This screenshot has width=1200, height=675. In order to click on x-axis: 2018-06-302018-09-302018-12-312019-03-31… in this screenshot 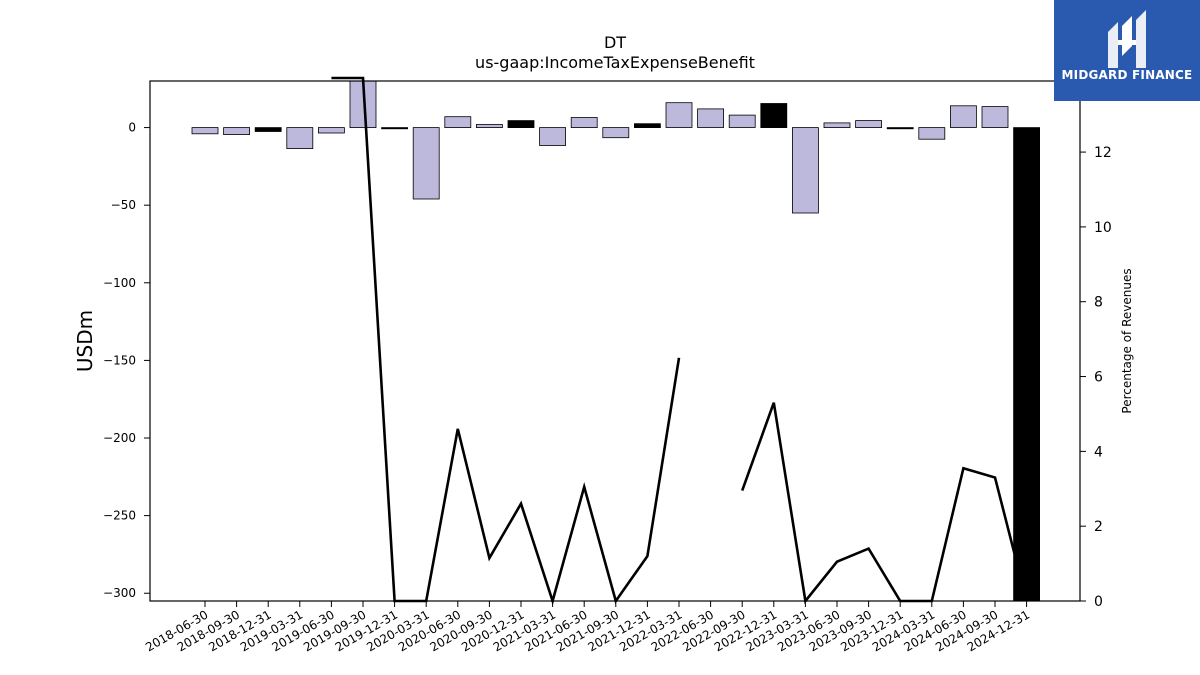, I will do `click(587, 627)`.